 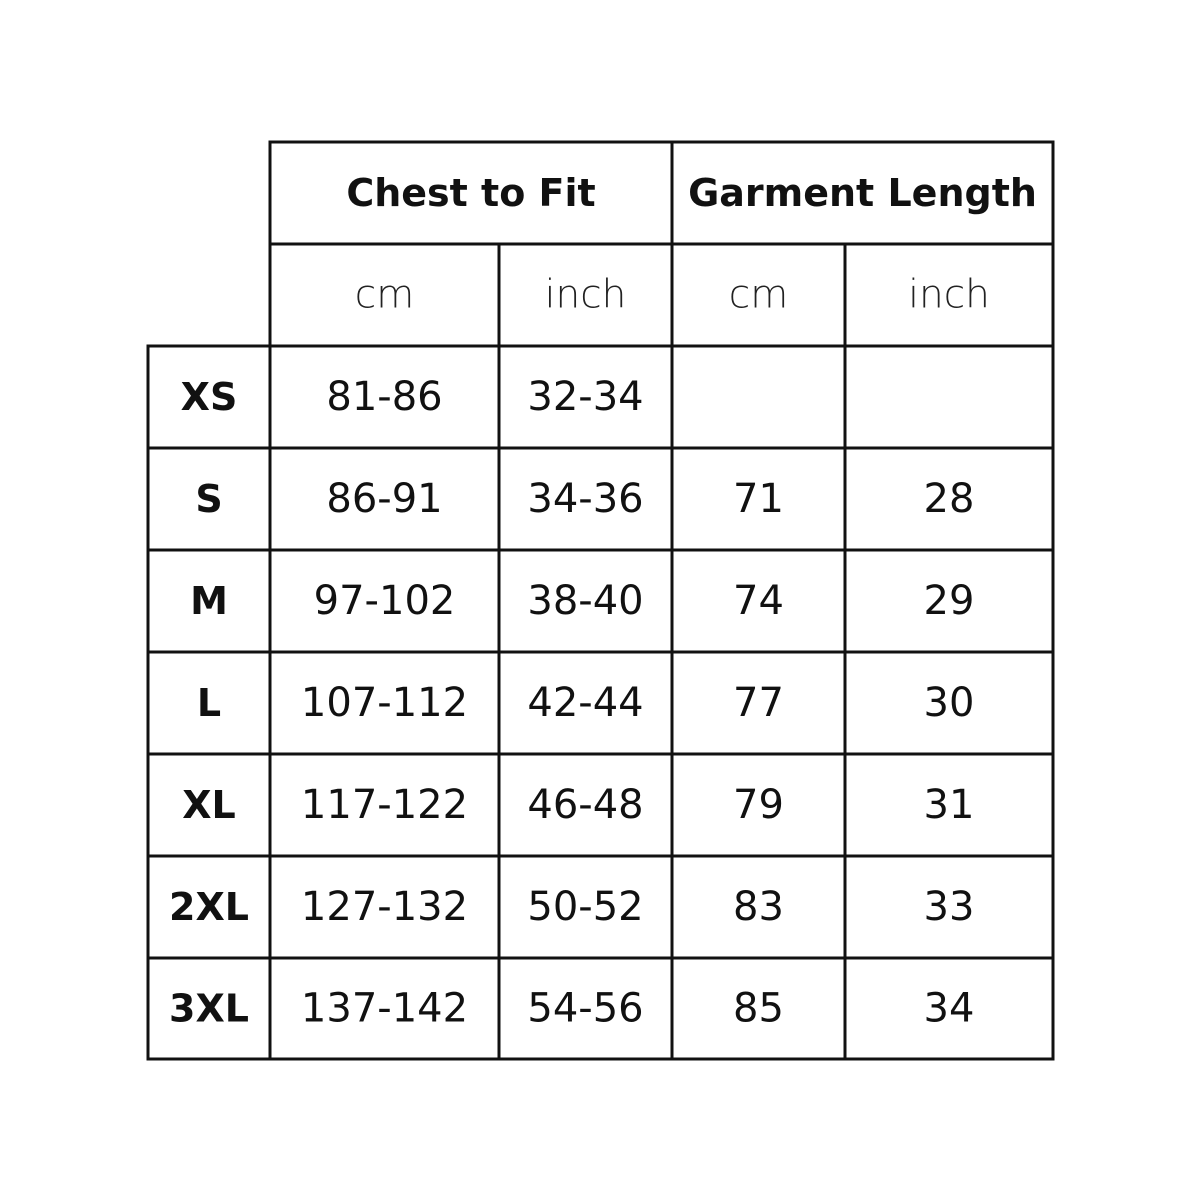 What do you see at coordinates (949, 601) in the screenshot?
I see `table-cell: 29` at bounding box center [949, 601].